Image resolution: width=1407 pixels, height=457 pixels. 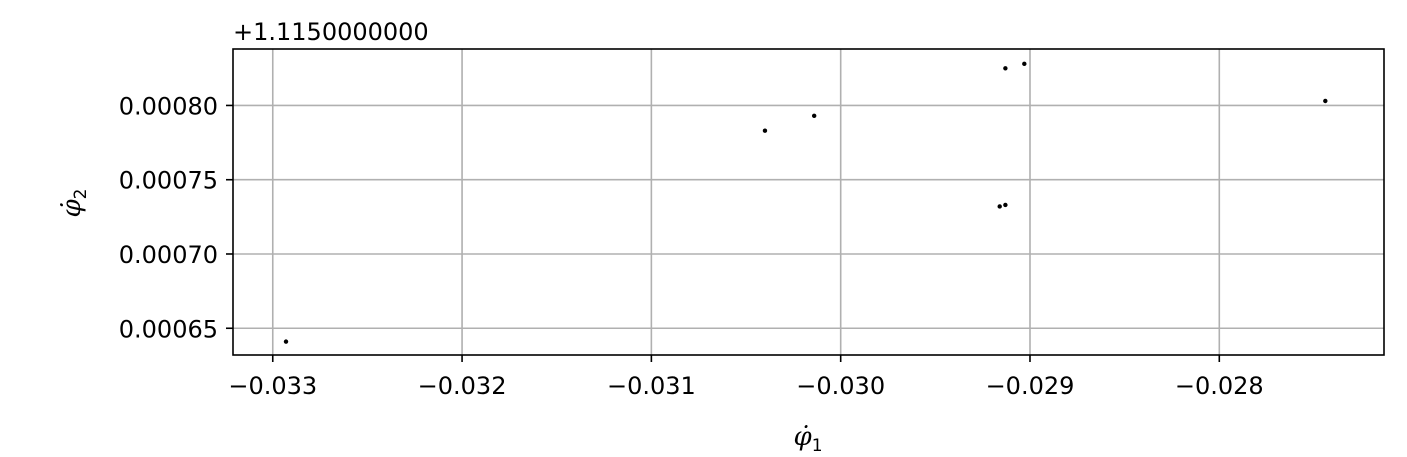 I want to click on y-tick-label: 0.00065, so click(x=168, y=329).